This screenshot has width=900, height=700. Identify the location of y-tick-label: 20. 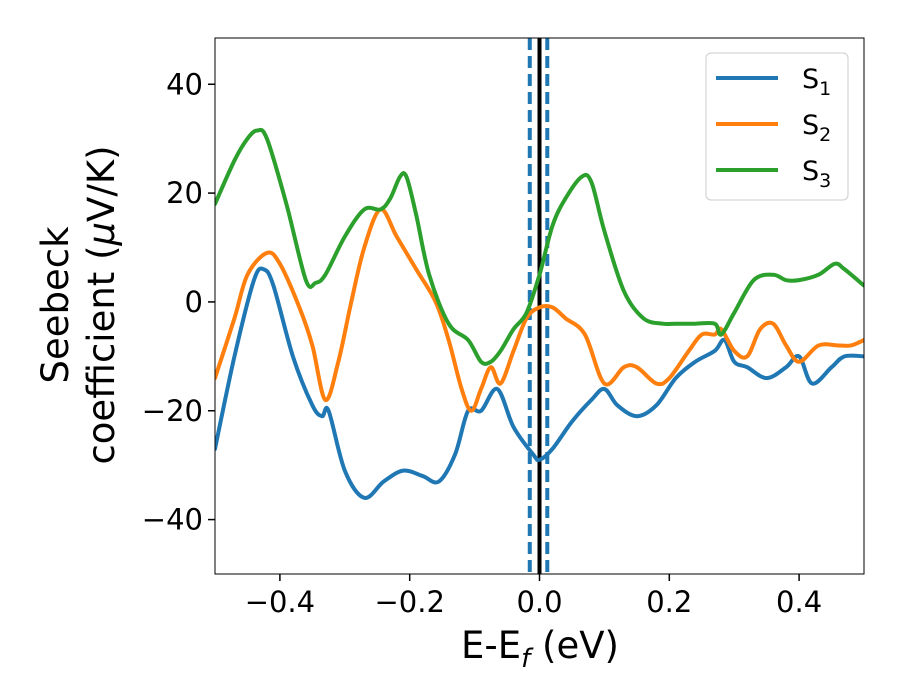
(184, 193).